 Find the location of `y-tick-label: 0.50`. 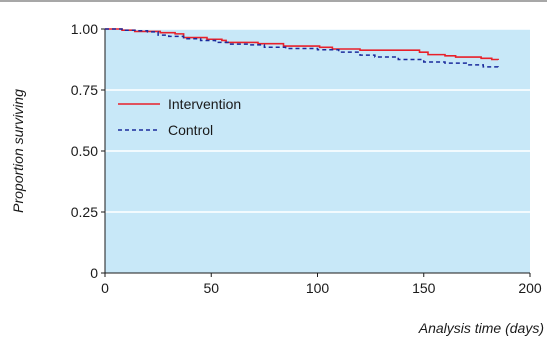

y-tick-label: 0.50 is located at coordinates (84, 151).